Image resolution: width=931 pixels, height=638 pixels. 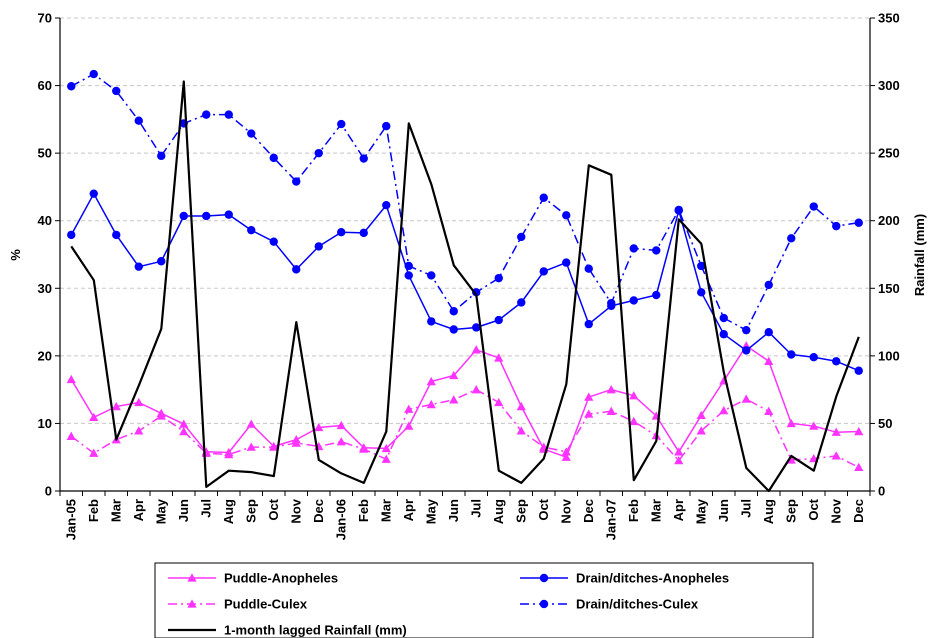 I want to click on y2-tick-label: 150, so click(x=889, y=288).